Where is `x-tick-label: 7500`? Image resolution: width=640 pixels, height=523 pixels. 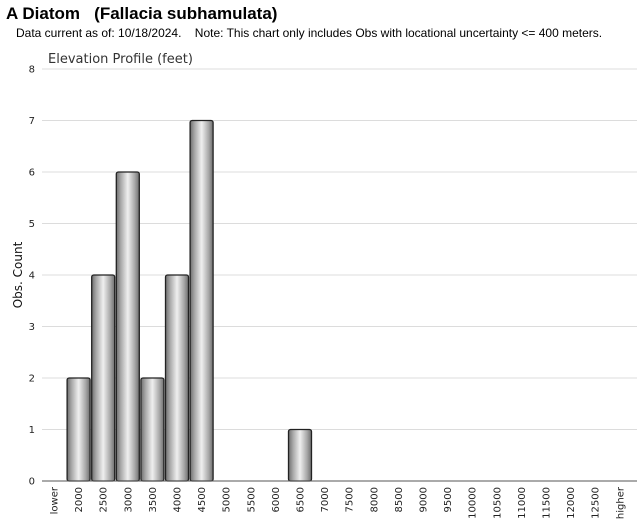 x-tick-label: 7500 is located at coordinates (350, 499).